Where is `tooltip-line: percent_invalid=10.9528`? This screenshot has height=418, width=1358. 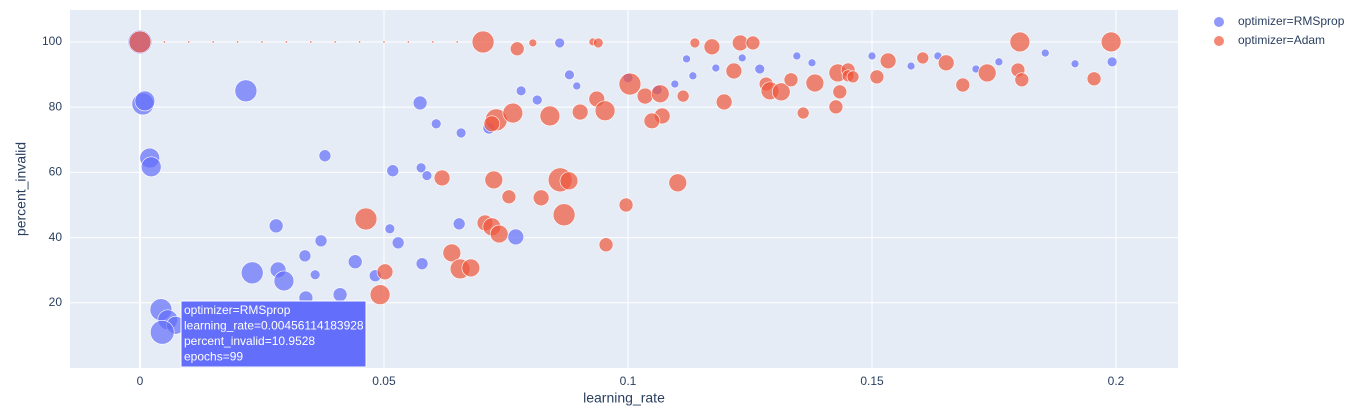
tooltip-line: percent_invalid=10.9528 is located at coordinates (249, 341).